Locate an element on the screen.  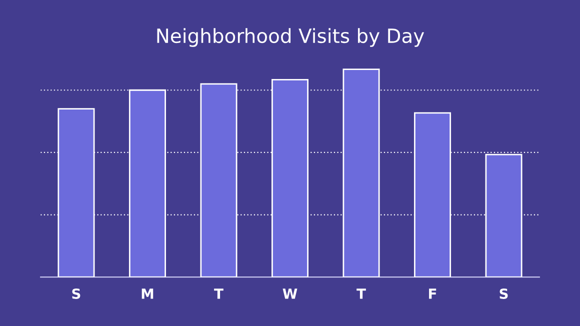
x-tick-label: F is located at coordinates (432, 293).